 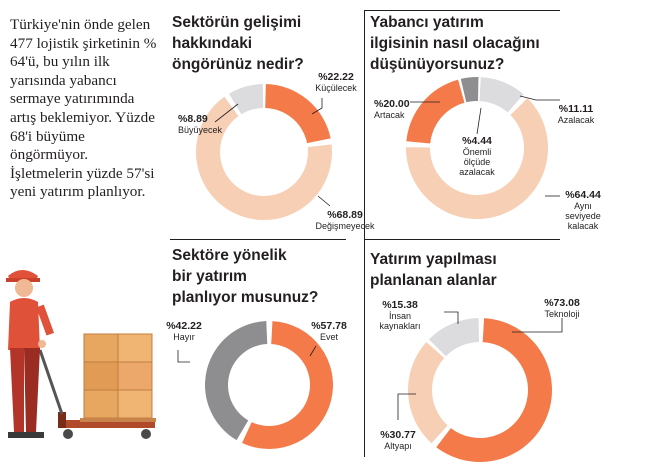 What do you see at coordinates (400, 305) in the screenshot?
I see `slice-percent-label: %15.38` at bounding box center [400, 305].